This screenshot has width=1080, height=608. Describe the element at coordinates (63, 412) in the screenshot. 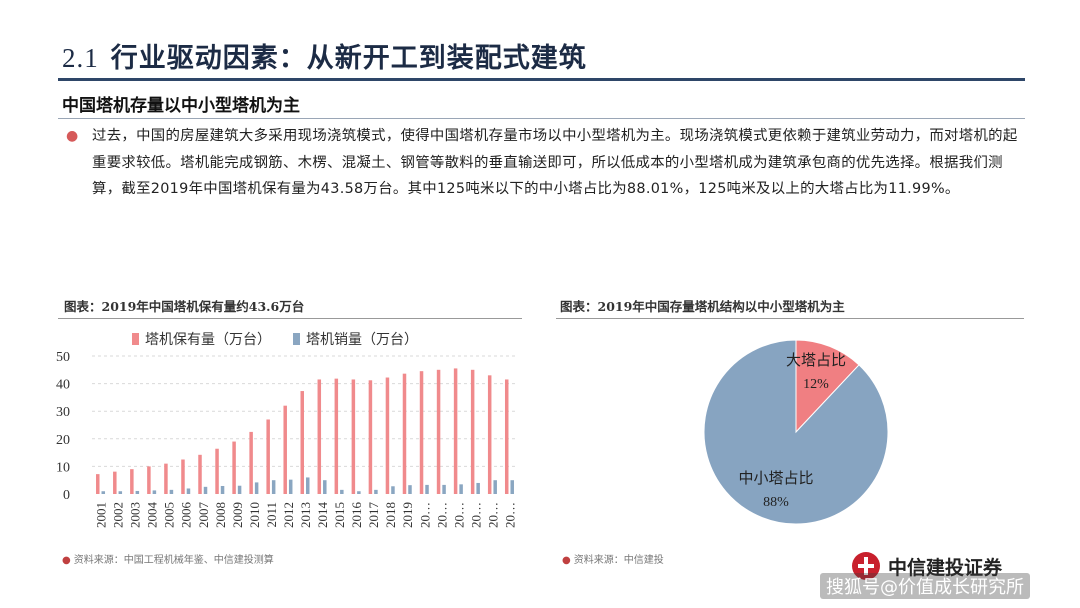

I see `y-tick-label: 30` at that location.